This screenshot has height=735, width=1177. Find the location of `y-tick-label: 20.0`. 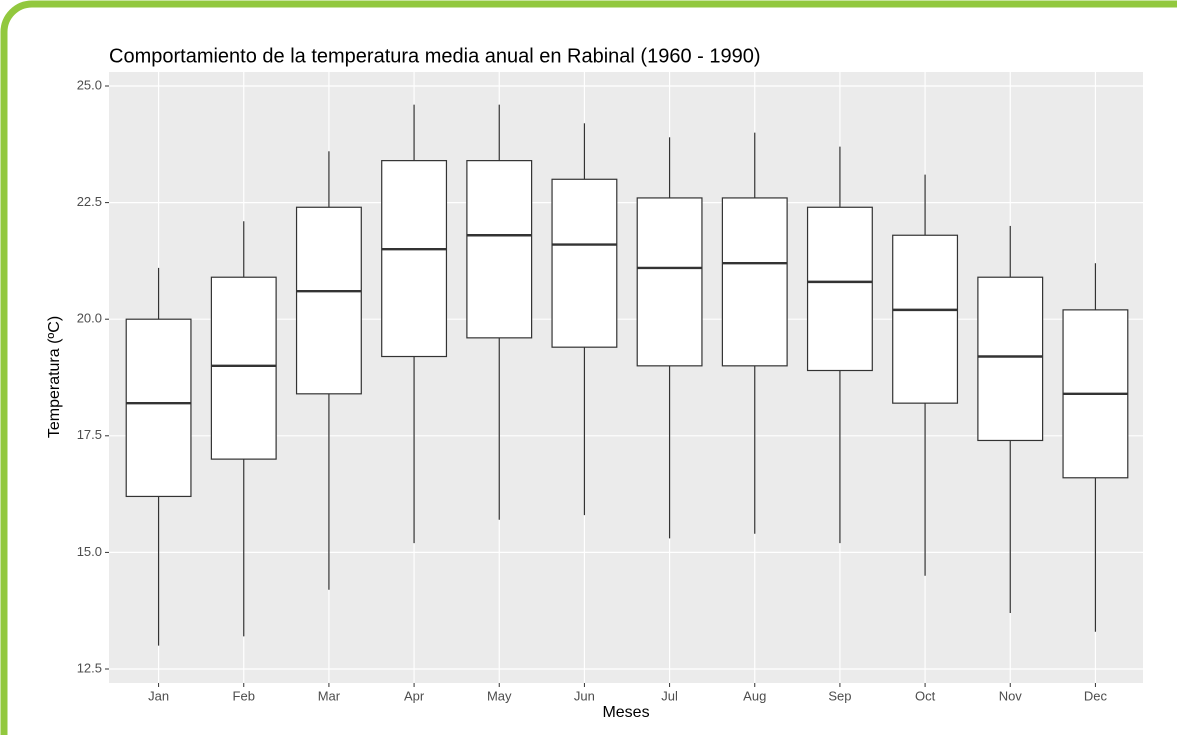

y-tick-label: 20.0 is located at coordinates (89, 318).